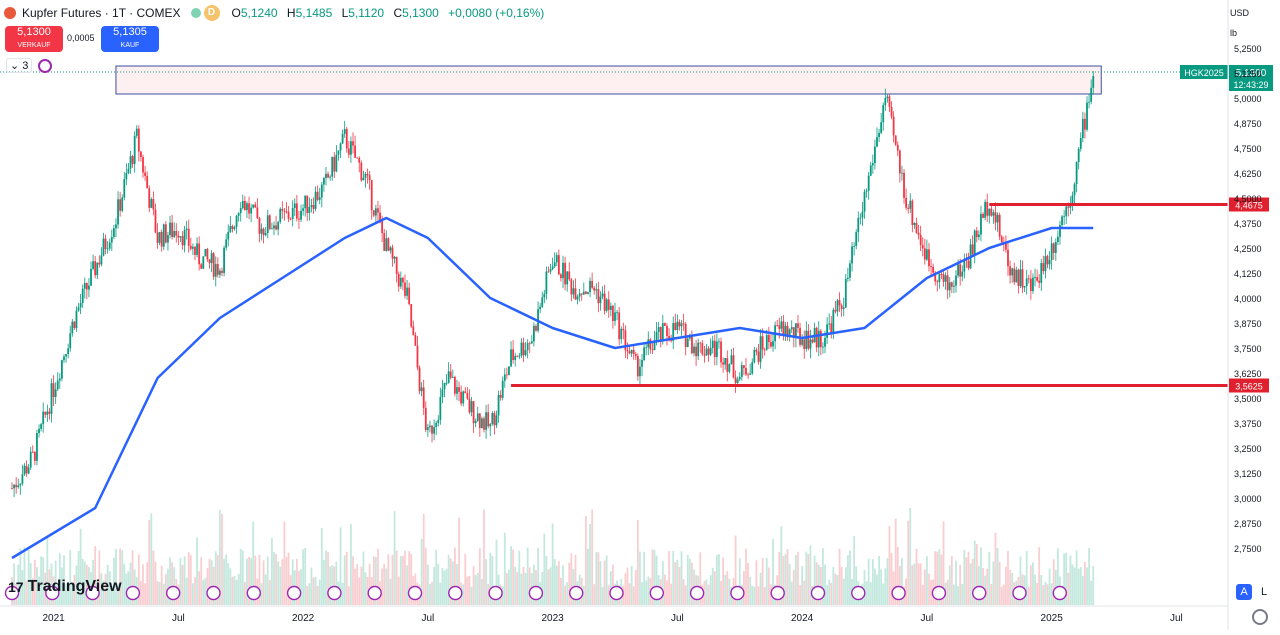 The height and width of the screenshot is (635, 1280). I want to click on resistance-zone-box, so click(608, 80).